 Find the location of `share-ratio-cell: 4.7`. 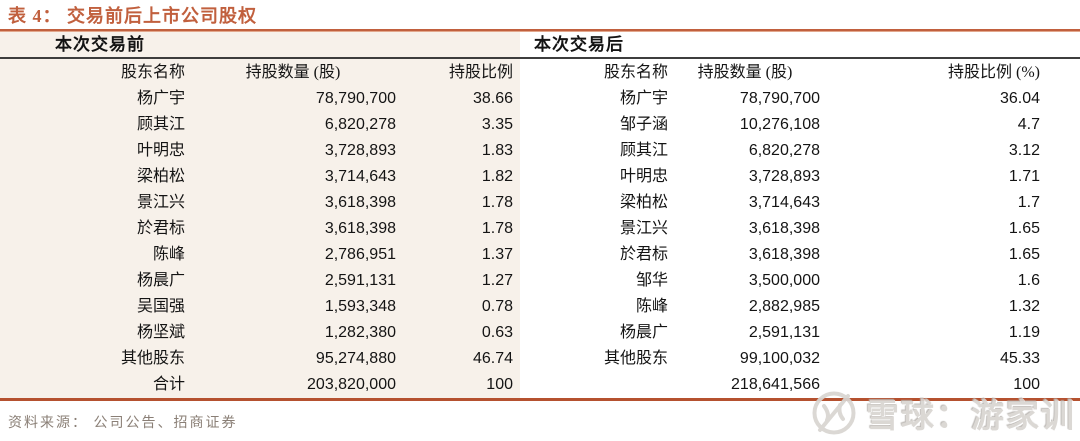

share-ratio-cell: 4.7 is located at coordinates (1028, 124).